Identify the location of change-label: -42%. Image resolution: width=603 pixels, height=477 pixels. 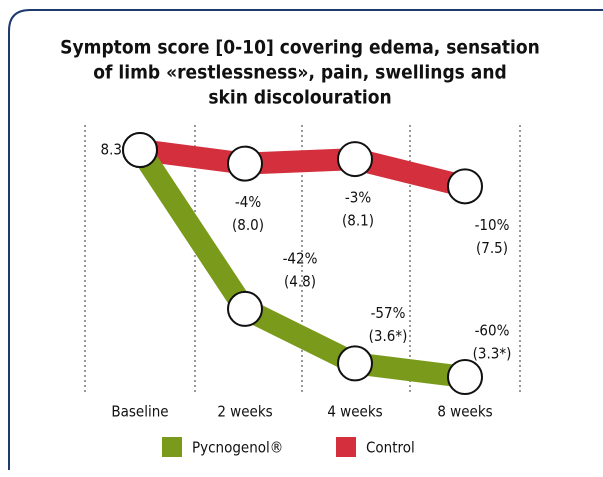
(300, 258).